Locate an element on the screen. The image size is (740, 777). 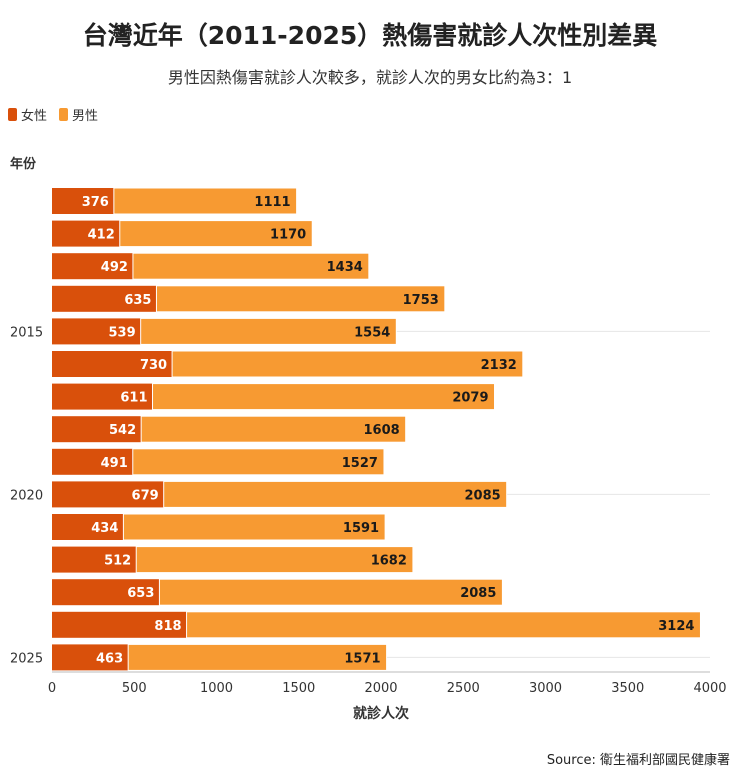
data-label-female-2025: 463 is located at coordinates (109, 658).